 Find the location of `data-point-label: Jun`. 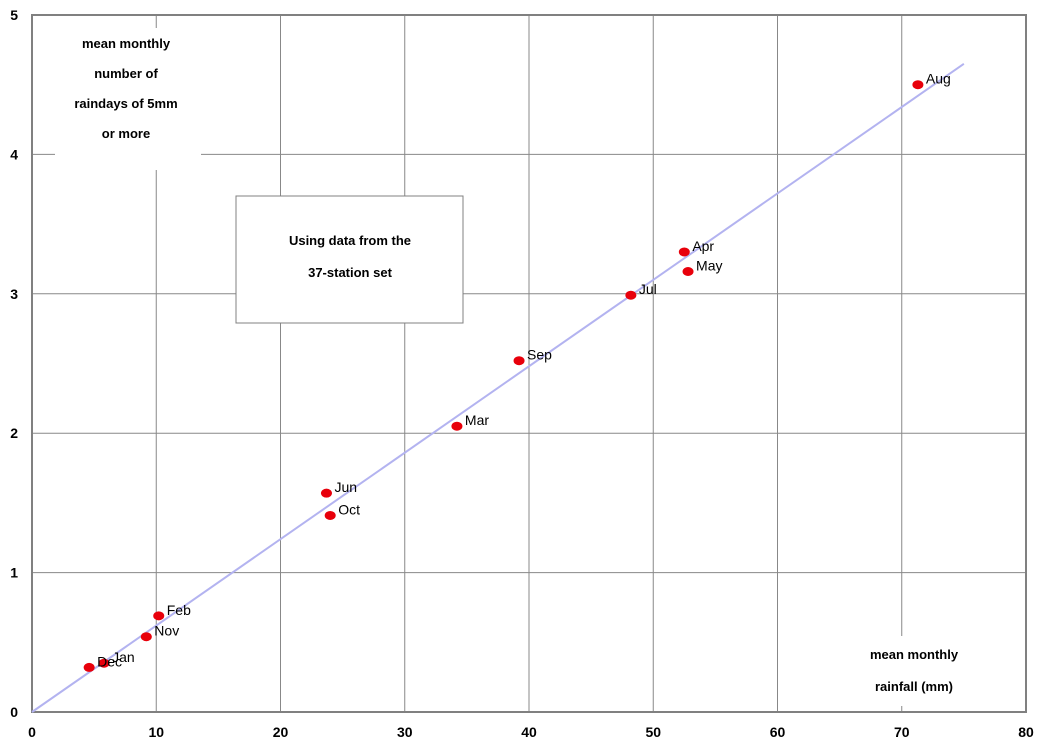

data-point-label: Jun is located at coordinates (345, 487).